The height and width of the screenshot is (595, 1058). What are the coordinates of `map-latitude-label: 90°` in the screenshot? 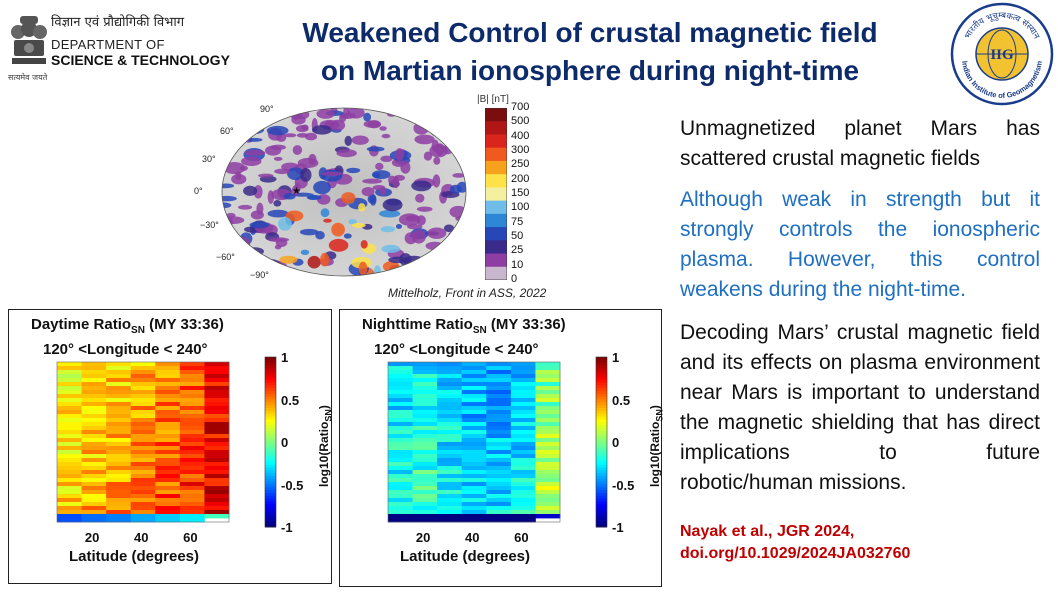 It's located at (267, 109).